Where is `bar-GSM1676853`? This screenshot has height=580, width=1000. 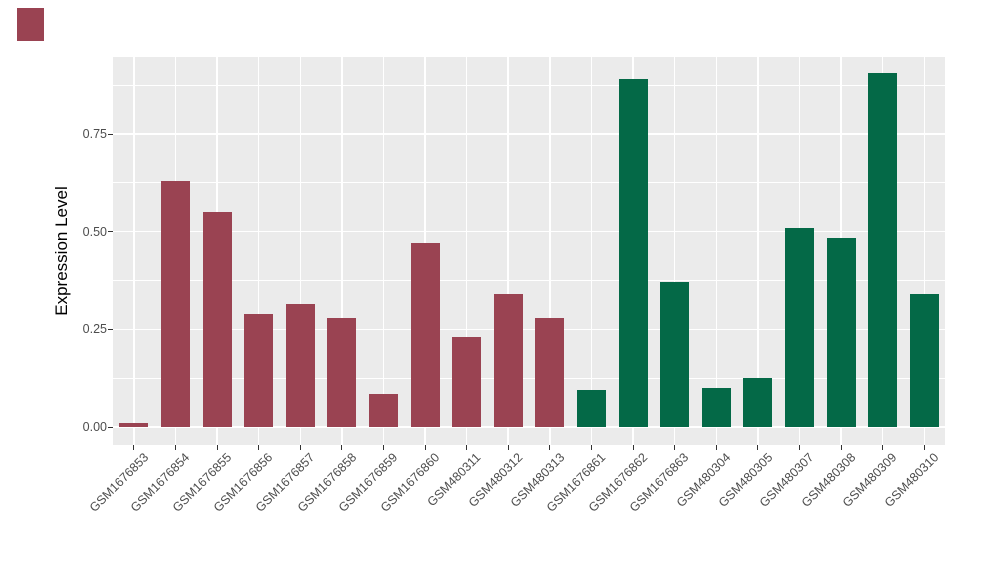
bar-GSM1676853 is located at coordinates (134, 425).